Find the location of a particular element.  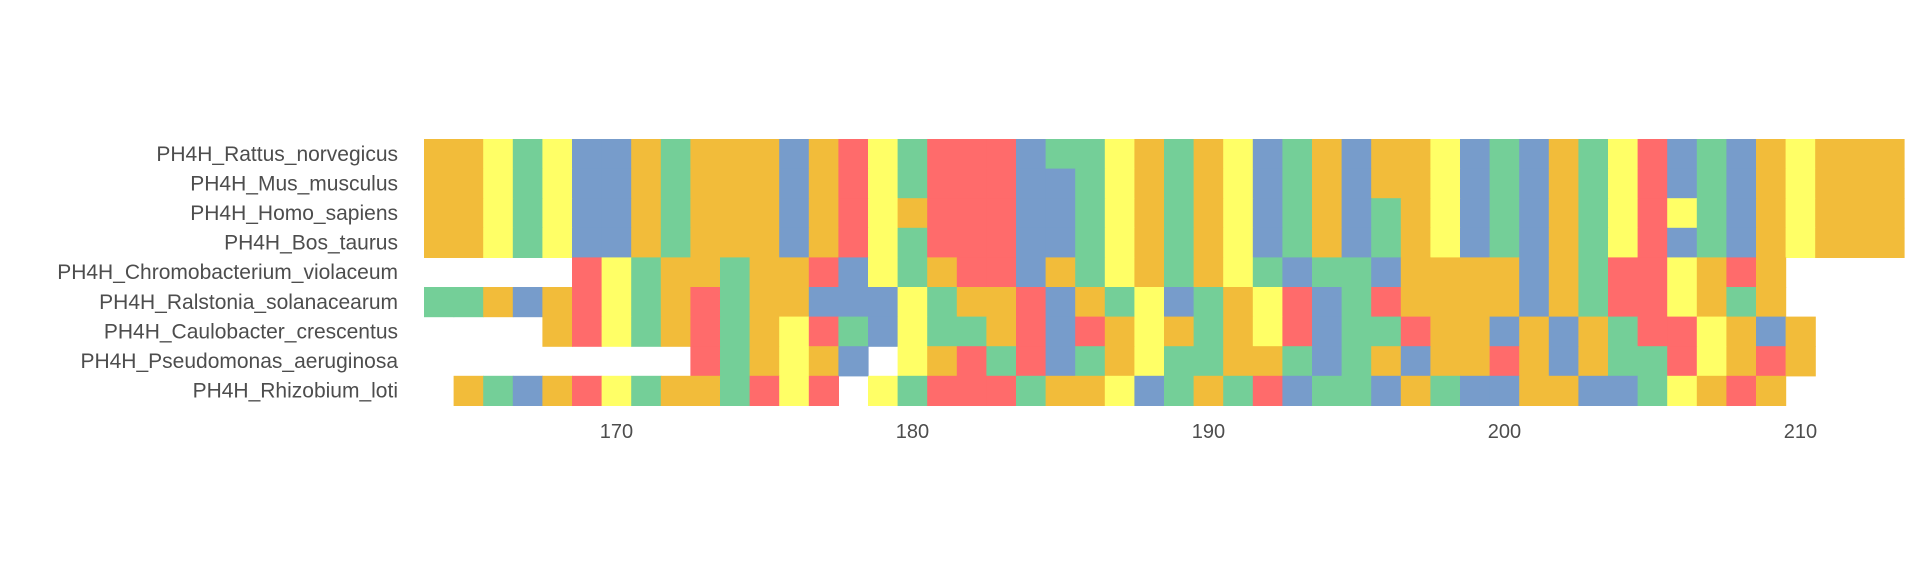

x-tick-label: 200 is located at coordinates (1504, 432).